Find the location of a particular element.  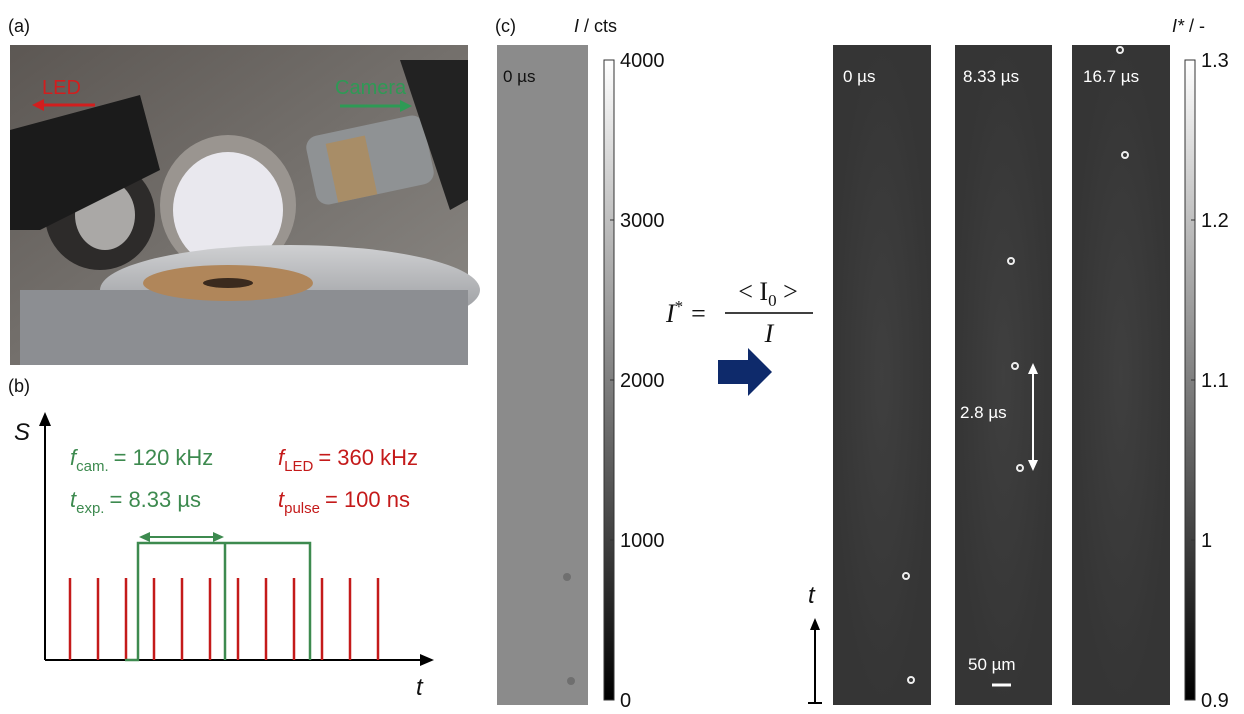

equation-lhs: I* = is located at coordinates (685, 312).